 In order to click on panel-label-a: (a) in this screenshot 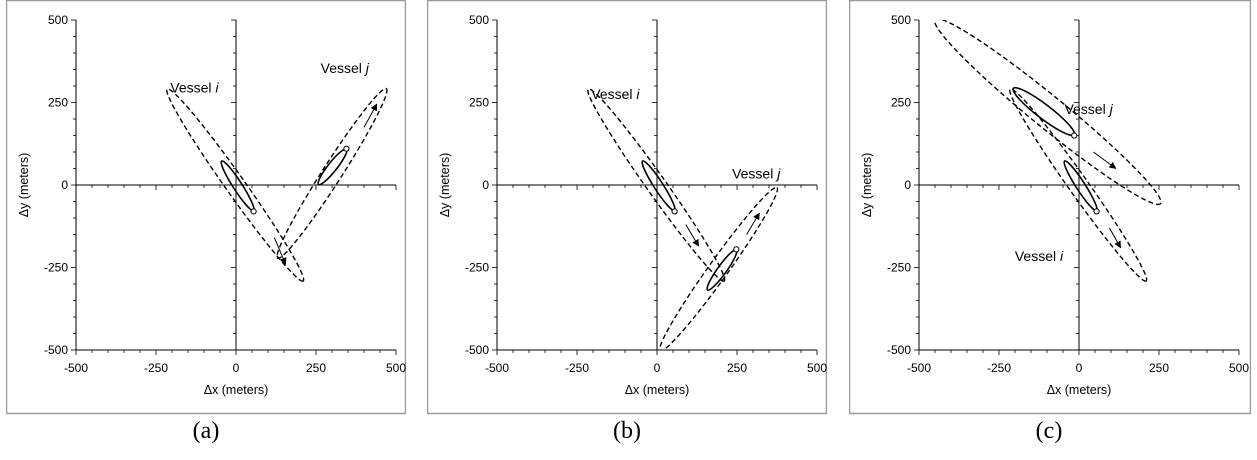, I will do `click(206, 431)`.